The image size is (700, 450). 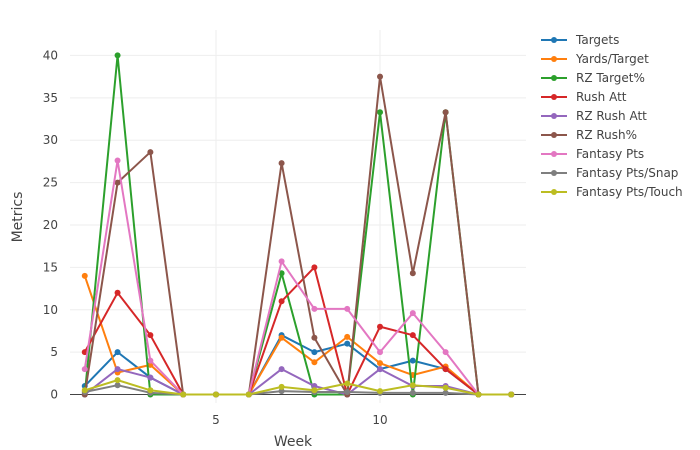 I want to click on series-fantasy-pts-touch, so click(x=298, y=387).